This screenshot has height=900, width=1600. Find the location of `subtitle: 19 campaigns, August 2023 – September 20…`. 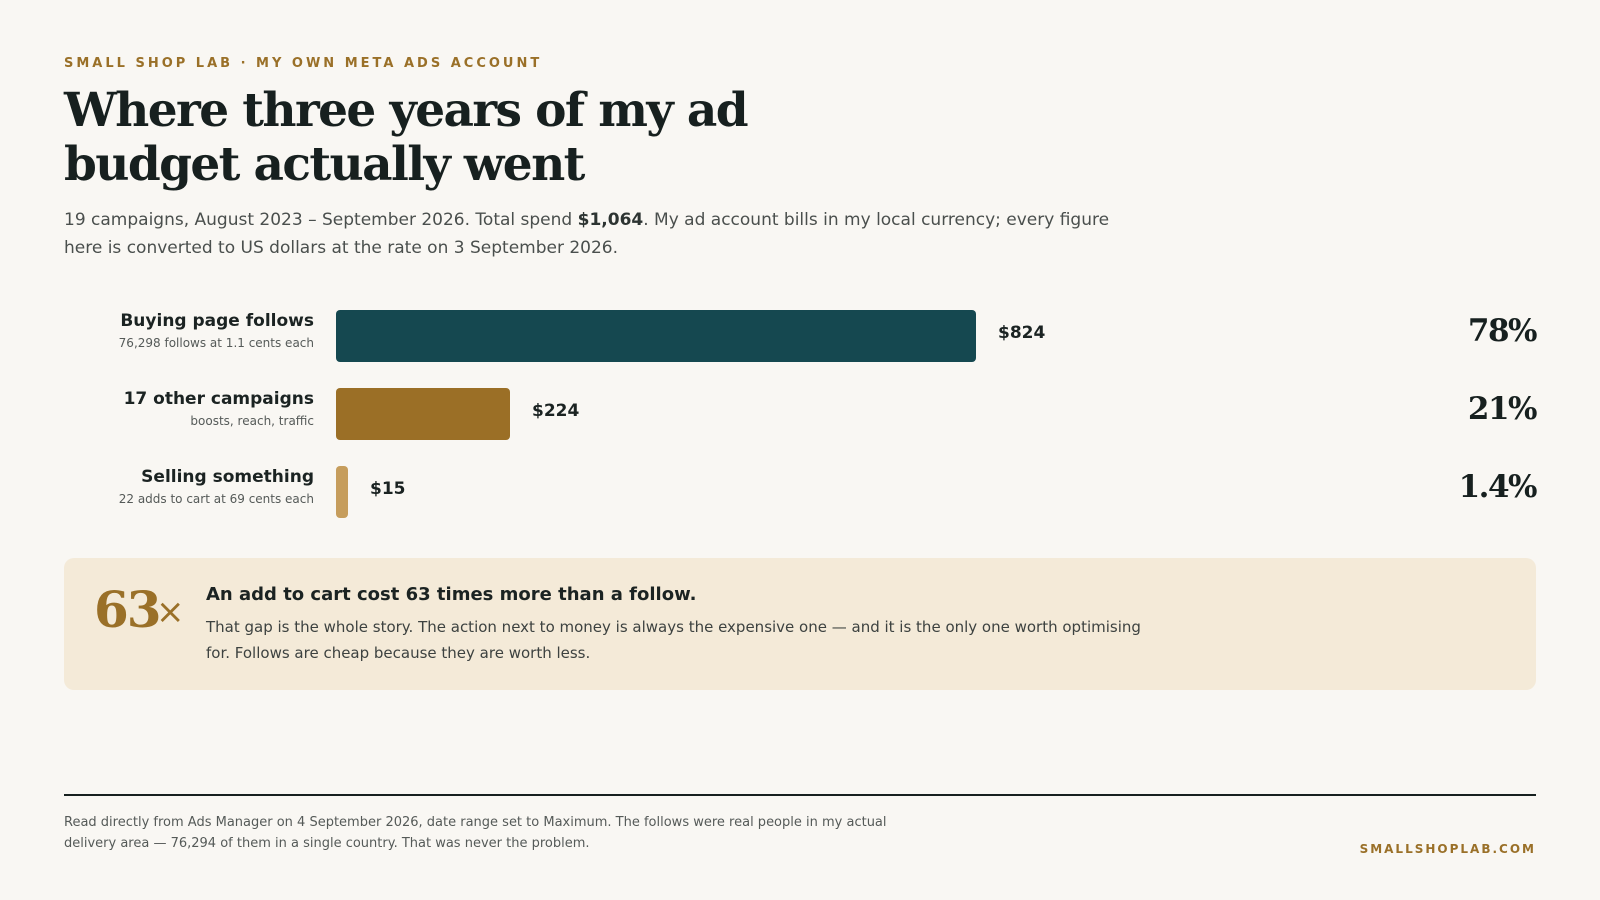

subtitle: 19 campaigns, August 2023 – September 20… is located at coordinates (604, 234).